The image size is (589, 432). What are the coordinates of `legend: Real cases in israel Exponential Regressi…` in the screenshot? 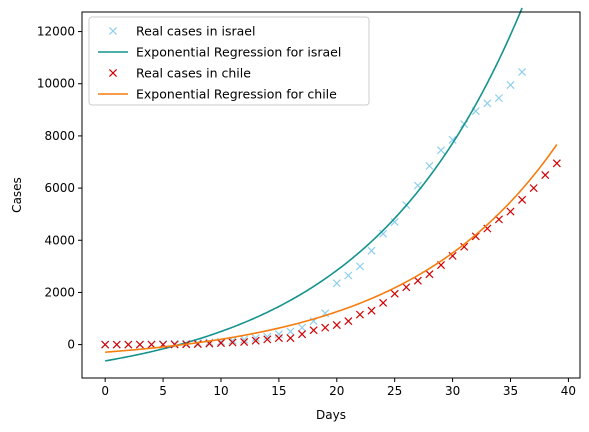 It's located at (229, 61).